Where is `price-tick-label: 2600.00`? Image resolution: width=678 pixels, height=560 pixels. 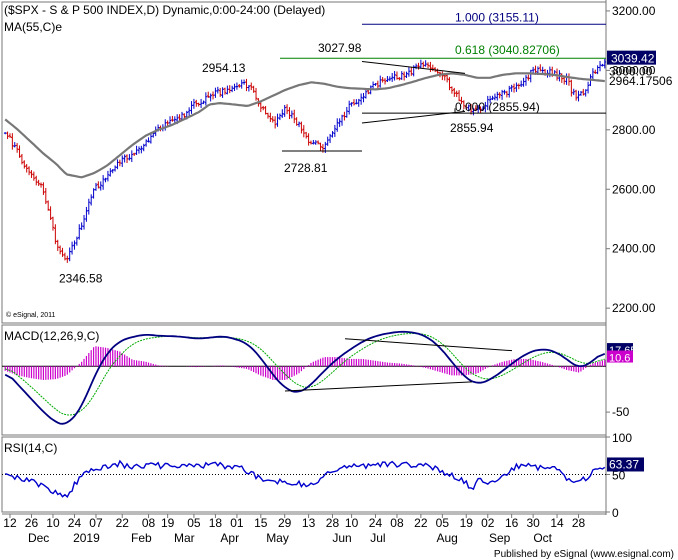
price-tick-label: 2600.00 is located at coordinates (634, 189).